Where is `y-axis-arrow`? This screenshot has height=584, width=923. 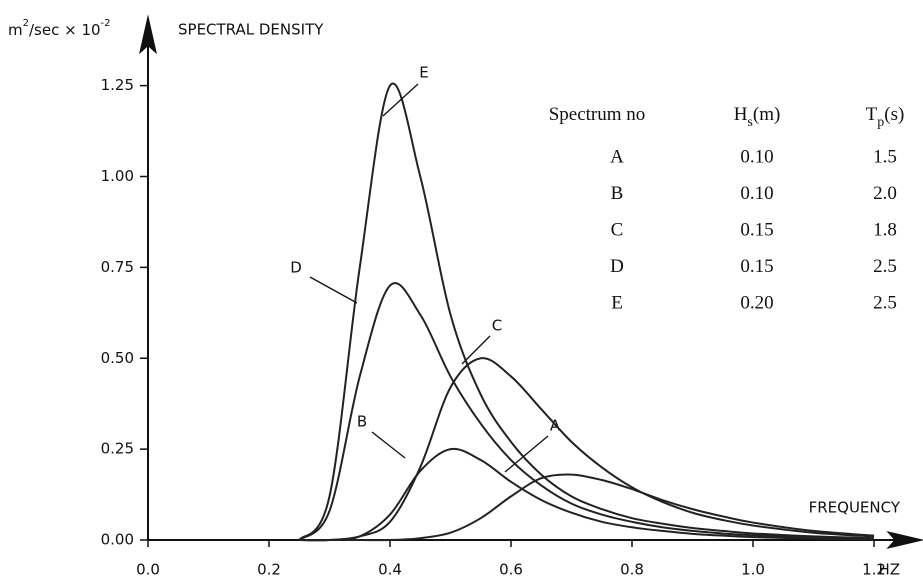 y-axis-arrow is located at coordinates (148, 34).